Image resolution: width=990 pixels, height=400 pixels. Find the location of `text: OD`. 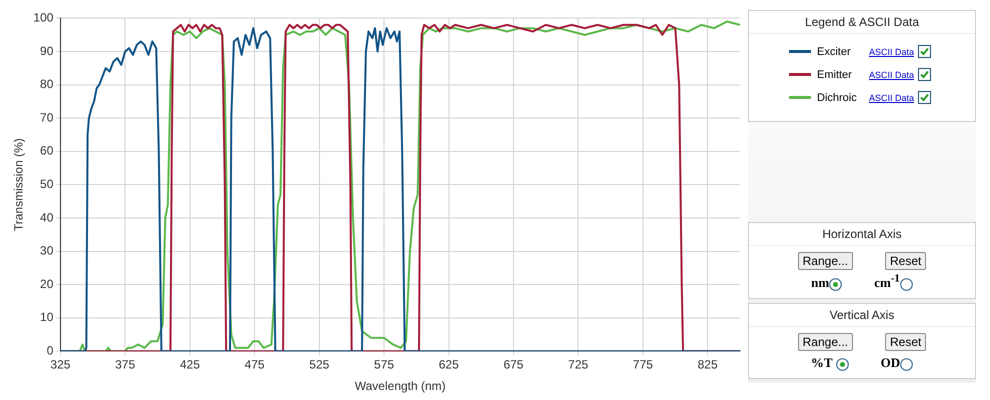

text: OD is located at coordinates (891, 362).